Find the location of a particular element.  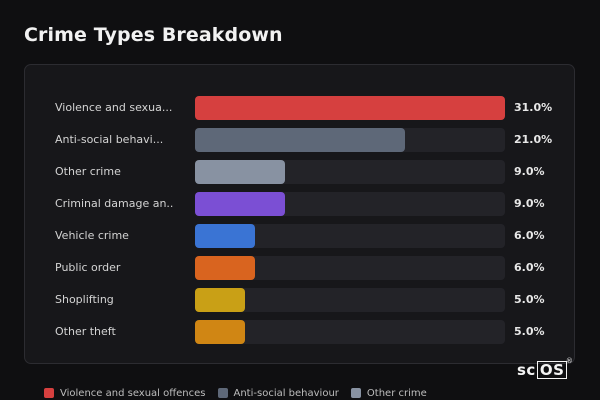

bar-row: Vehicle crime 6.0% is located at coordinates (299, 236).